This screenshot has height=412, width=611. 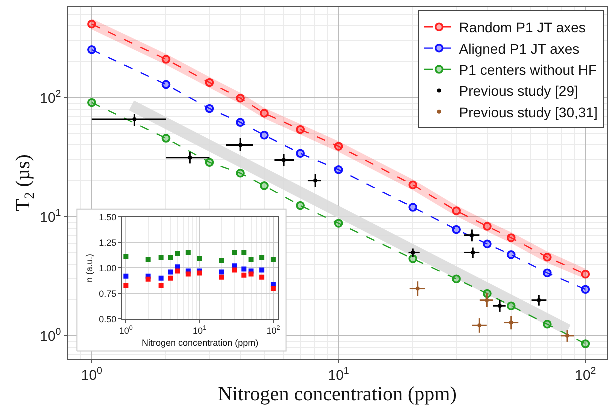 I want to click on y-tick-label: 10$^{1}$, so click(x=51, y=216).